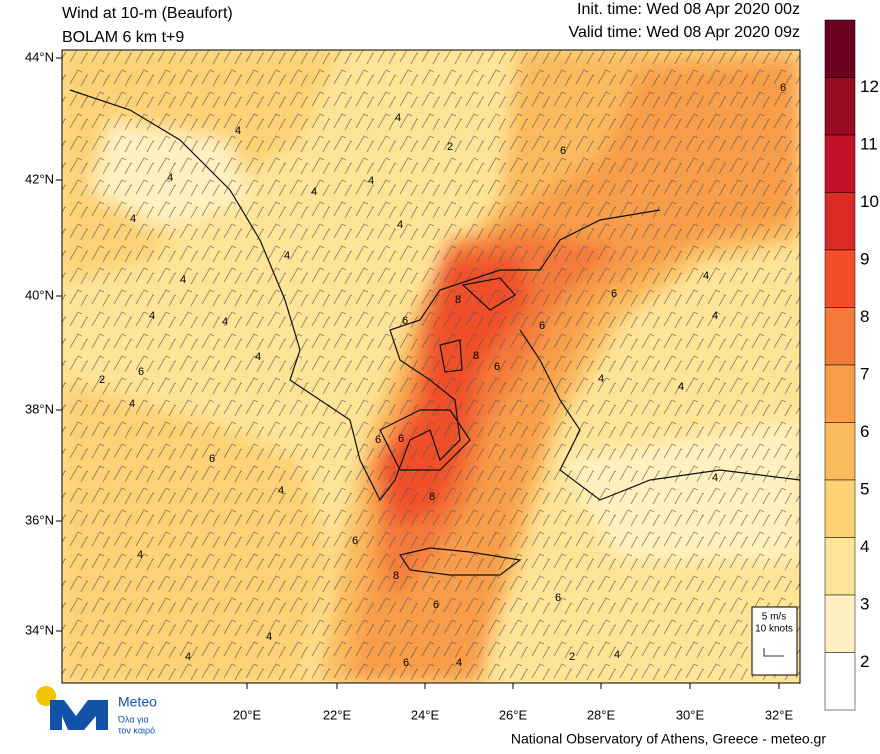 The width and height of the screenshot is (880, 754). What do you see at coordinates (864, 546) in the screenshot?
I see `colorbar-label: 4` at bounding box center [864, 546].